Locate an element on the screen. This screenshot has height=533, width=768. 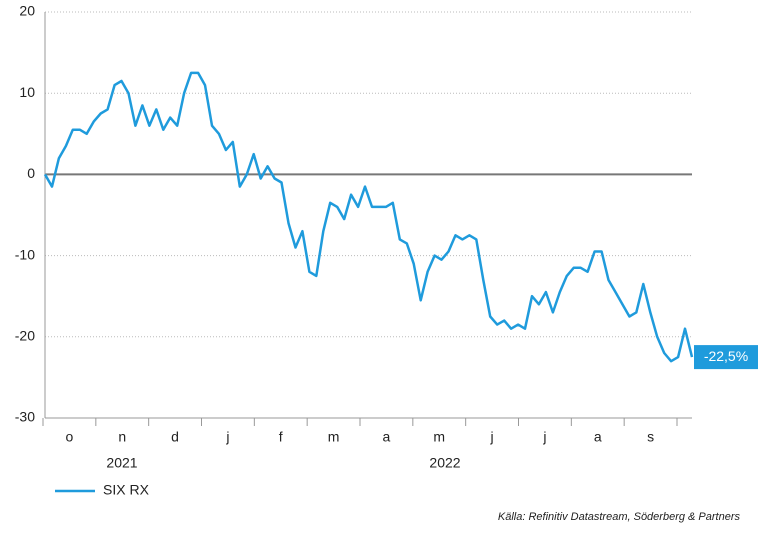
x-tick-label: o is located at coordinates (70, 437).